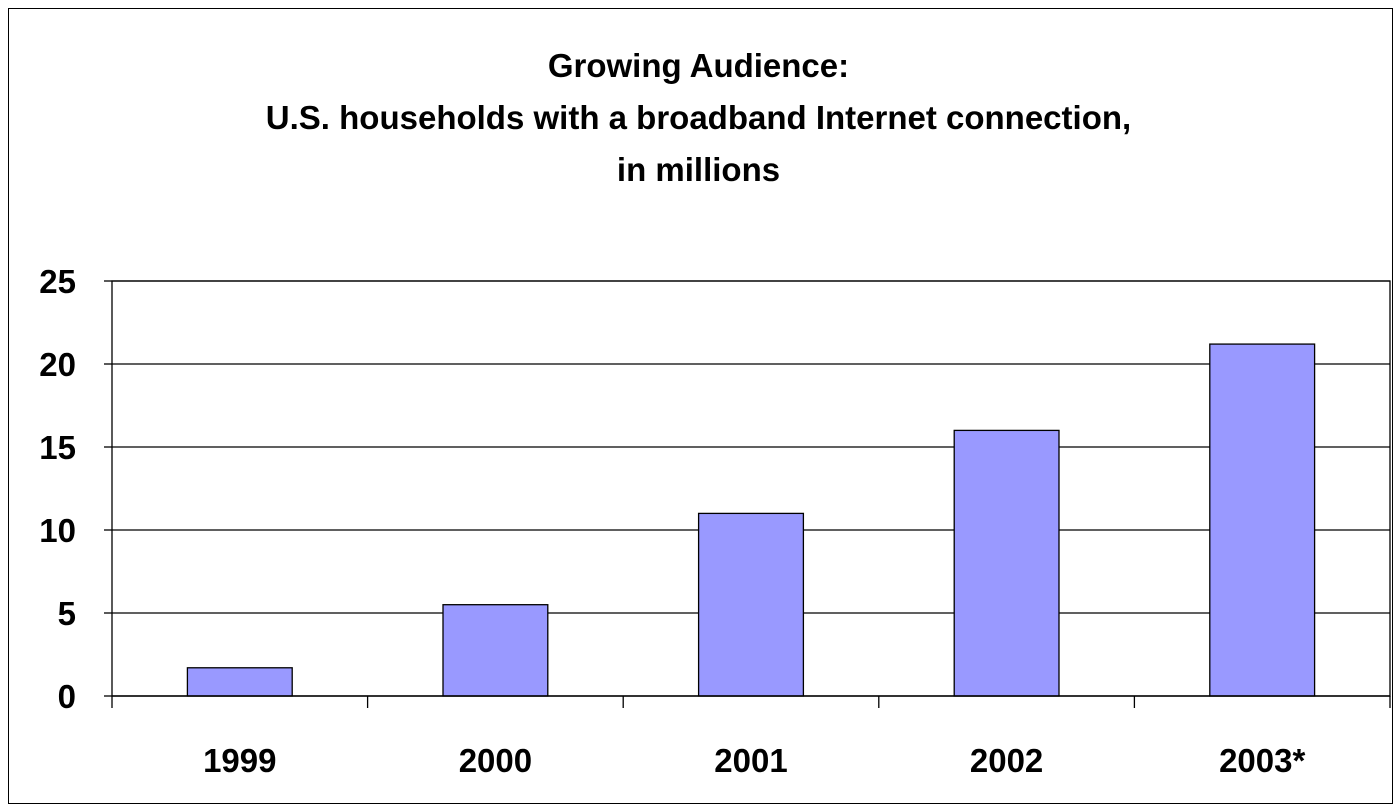 The height and width of the screenshot is (812, 1397). What do you see at coordinates (239, 760) in the screenshot?
I see `x-tick-label-1999: 1999` at bounding box center [239, 760].